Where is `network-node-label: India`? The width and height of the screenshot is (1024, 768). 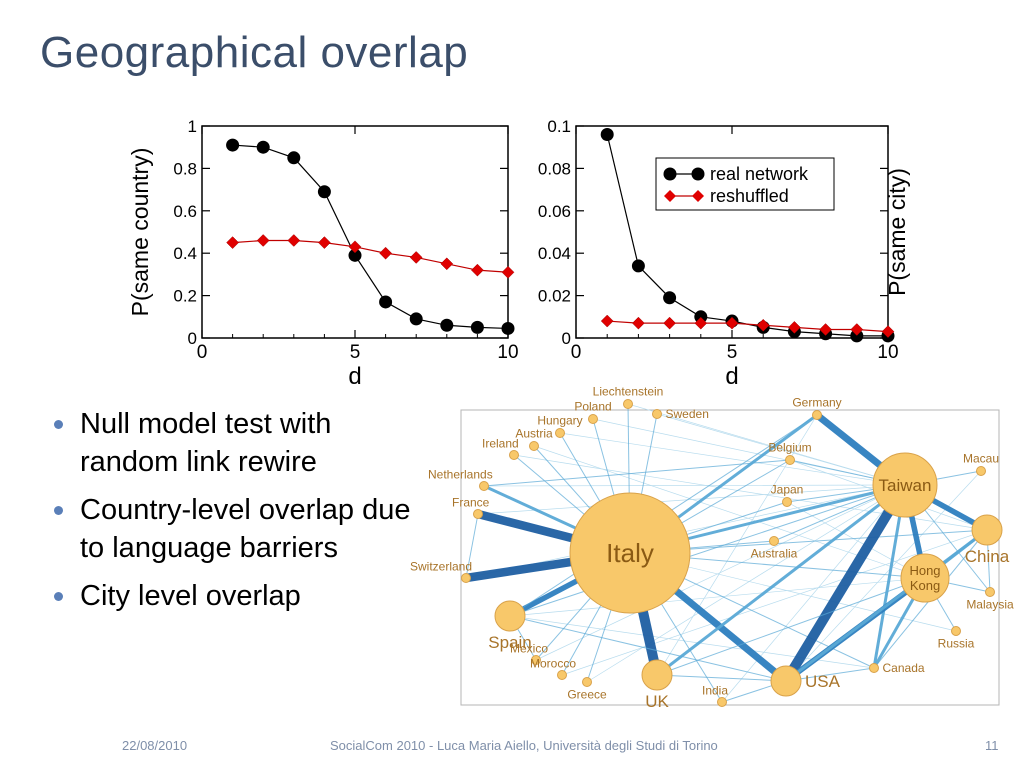 network-node-label: India is located at coordinates (715, 691).